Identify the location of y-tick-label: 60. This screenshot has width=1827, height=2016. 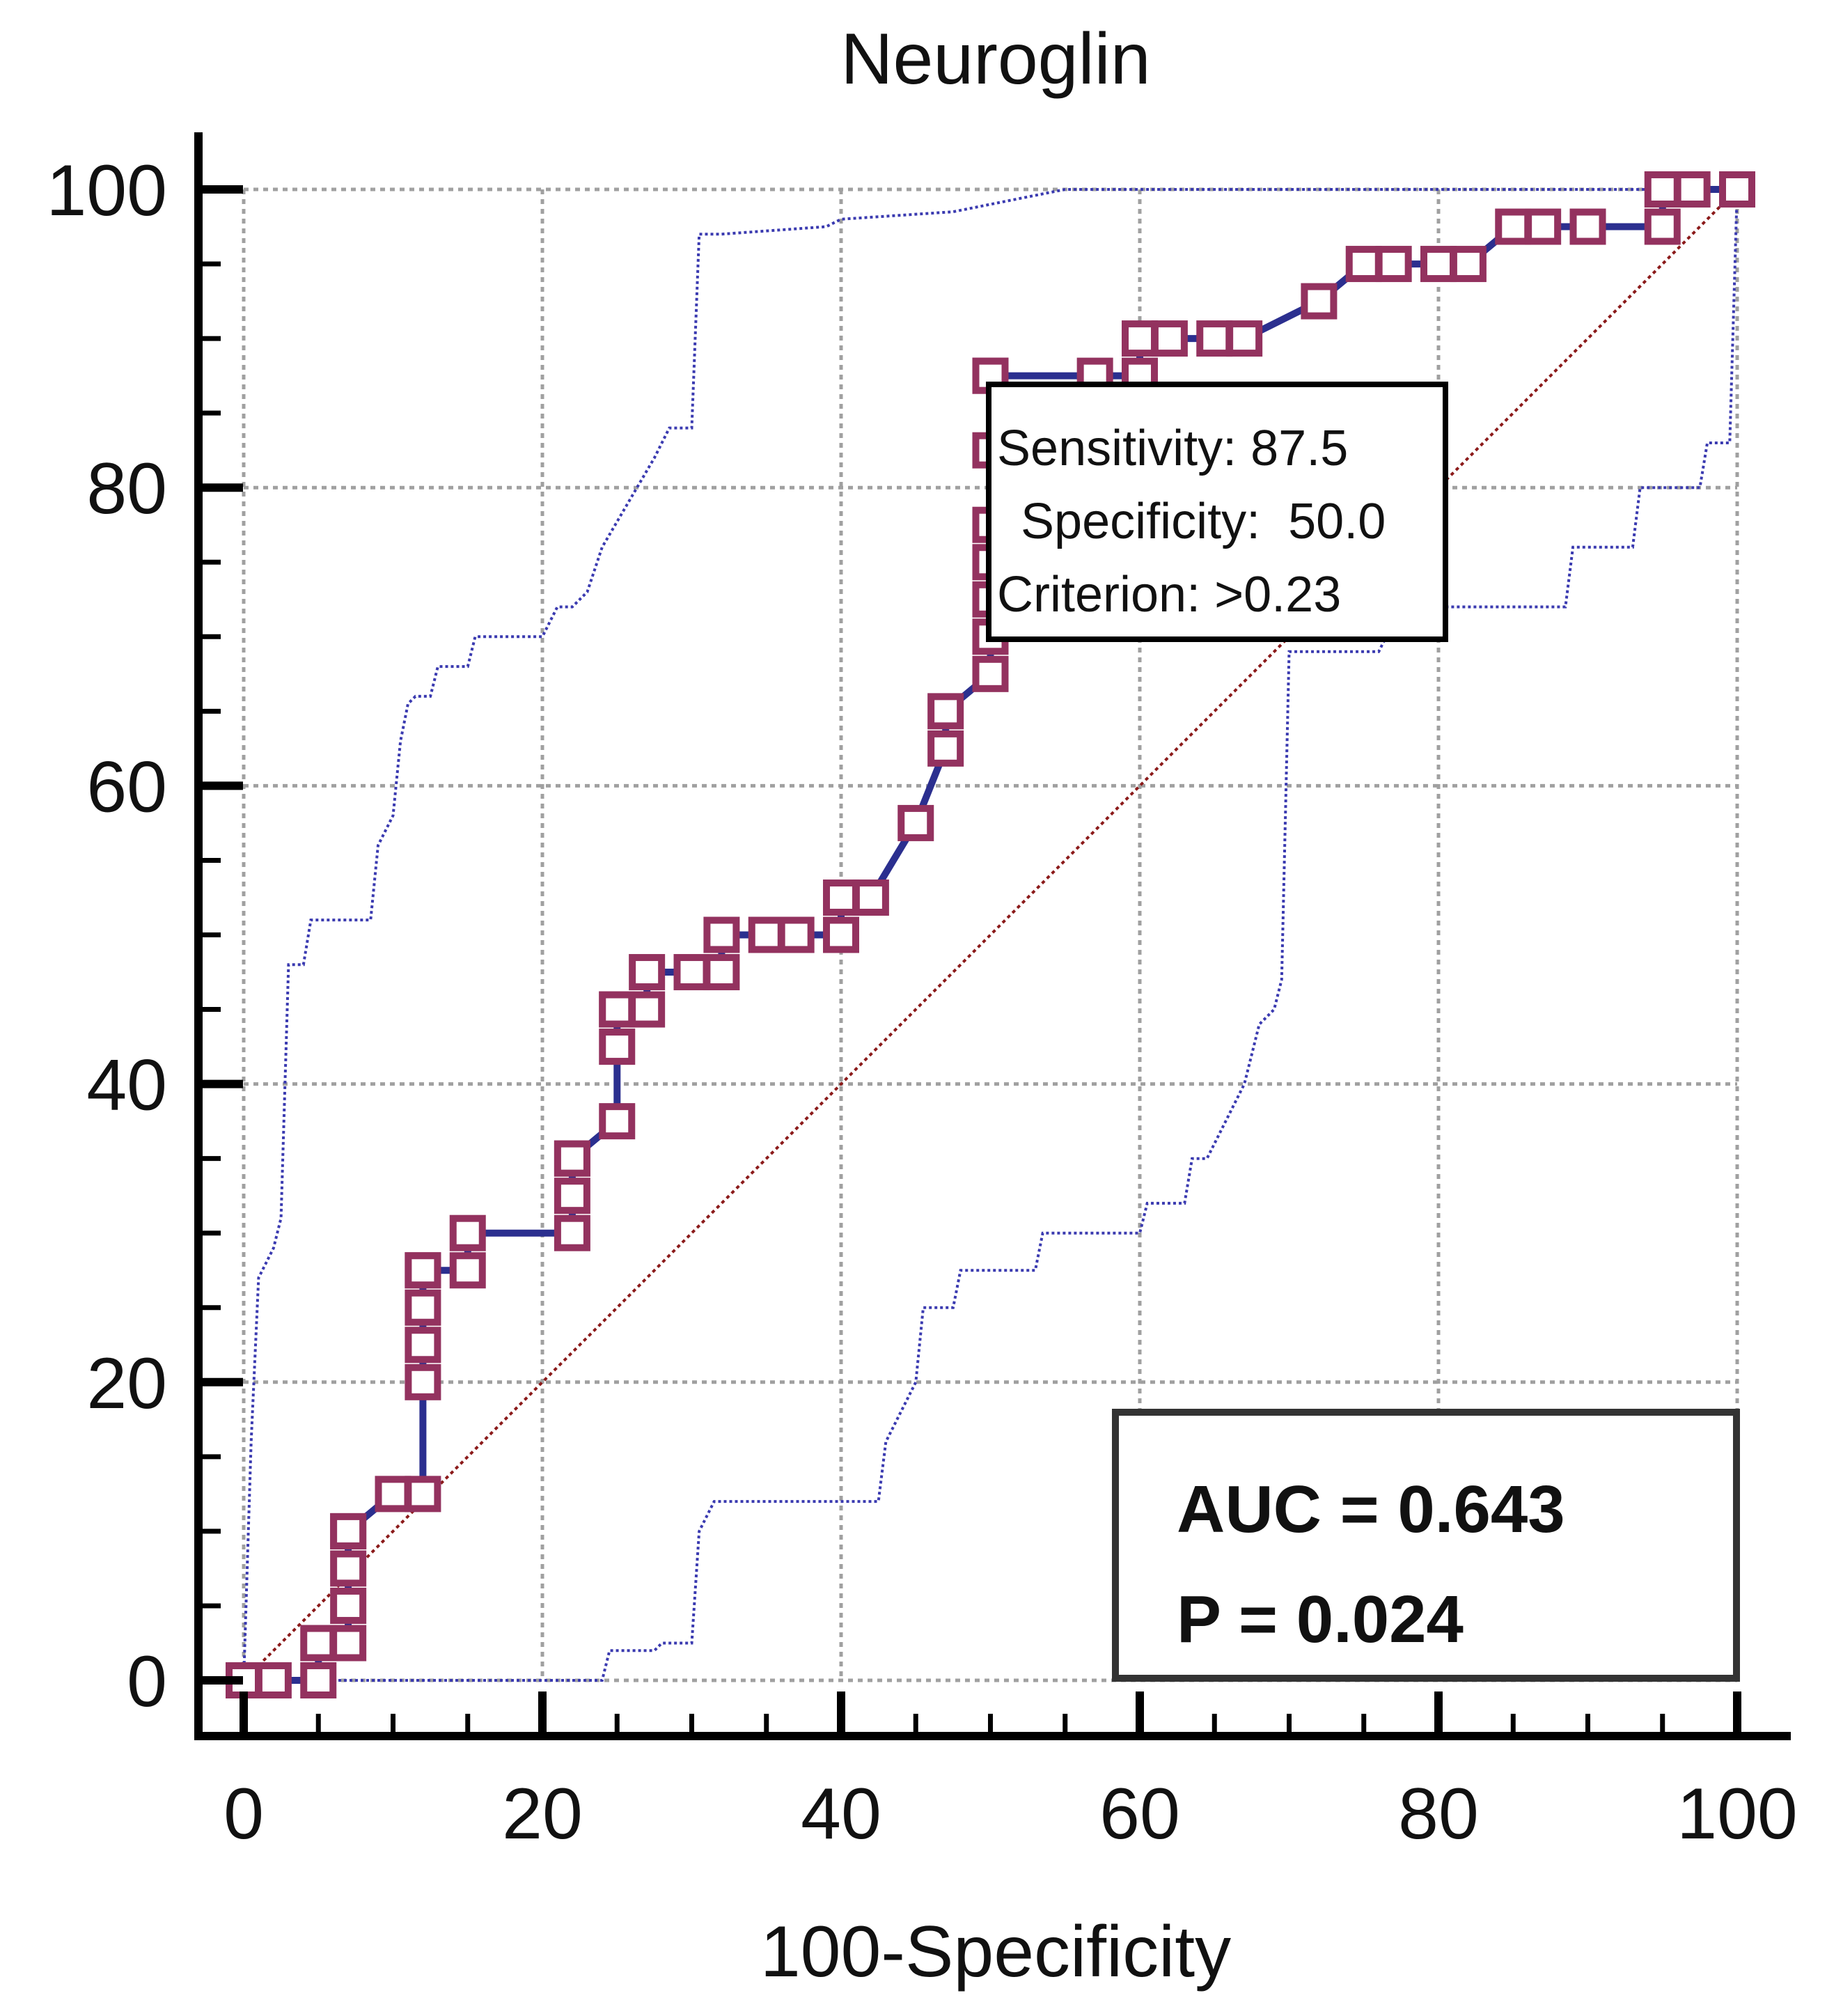
(126, 787).